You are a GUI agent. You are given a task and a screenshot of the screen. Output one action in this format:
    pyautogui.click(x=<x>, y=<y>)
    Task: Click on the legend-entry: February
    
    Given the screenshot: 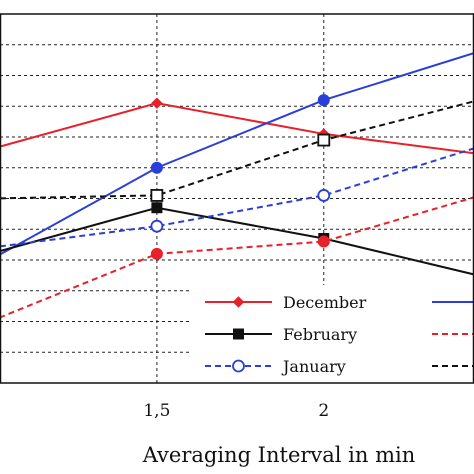 What is the action you would take?
    pyautogui.click(x=281, y=334)
    